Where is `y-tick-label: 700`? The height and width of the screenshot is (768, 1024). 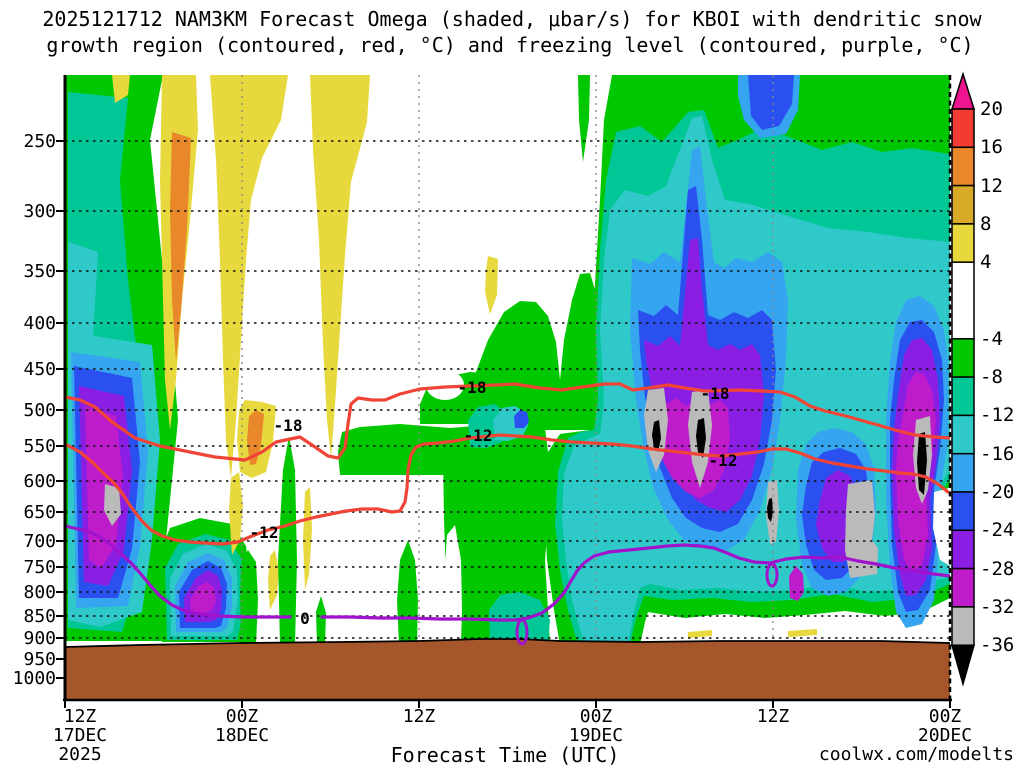 y-tick-label: 700 is located at coordinates (39, 541).